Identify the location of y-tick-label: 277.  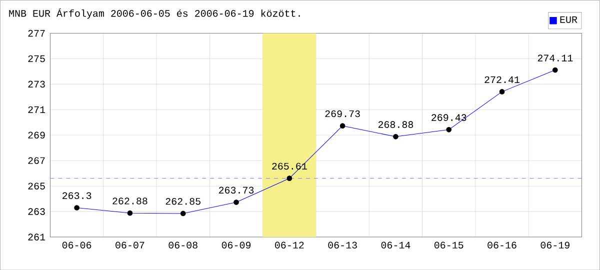
(36, 33).